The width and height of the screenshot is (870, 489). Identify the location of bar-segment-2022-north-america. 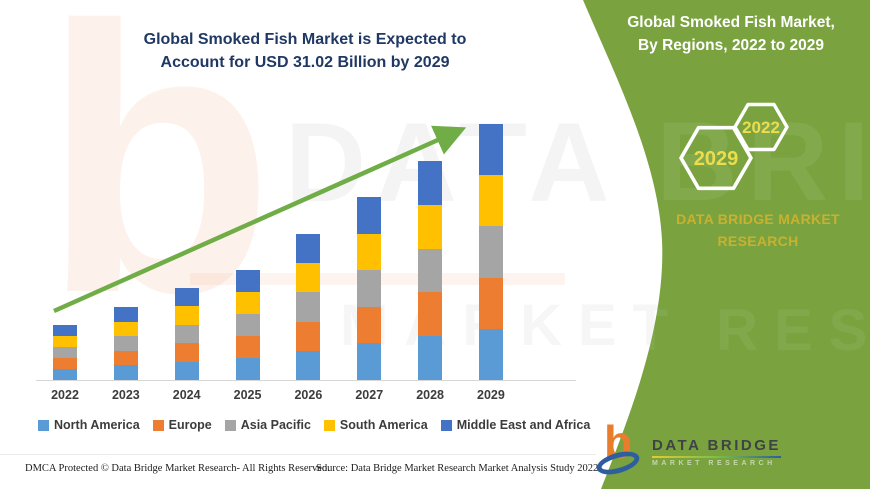
(65, 374).